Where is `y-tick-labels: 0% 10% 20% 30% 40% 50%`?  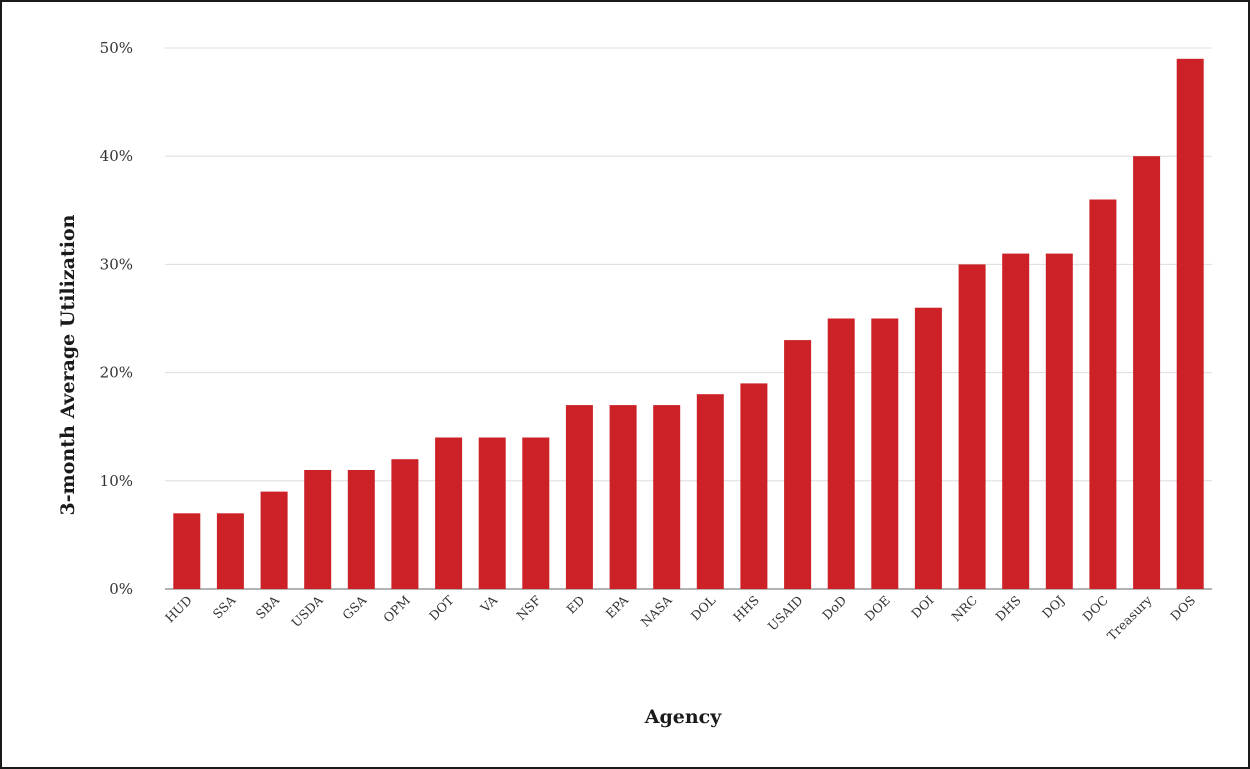 y-tick-labels: 0% 10% 20% 30% 40% 50% is located at coordinates (116, 318).